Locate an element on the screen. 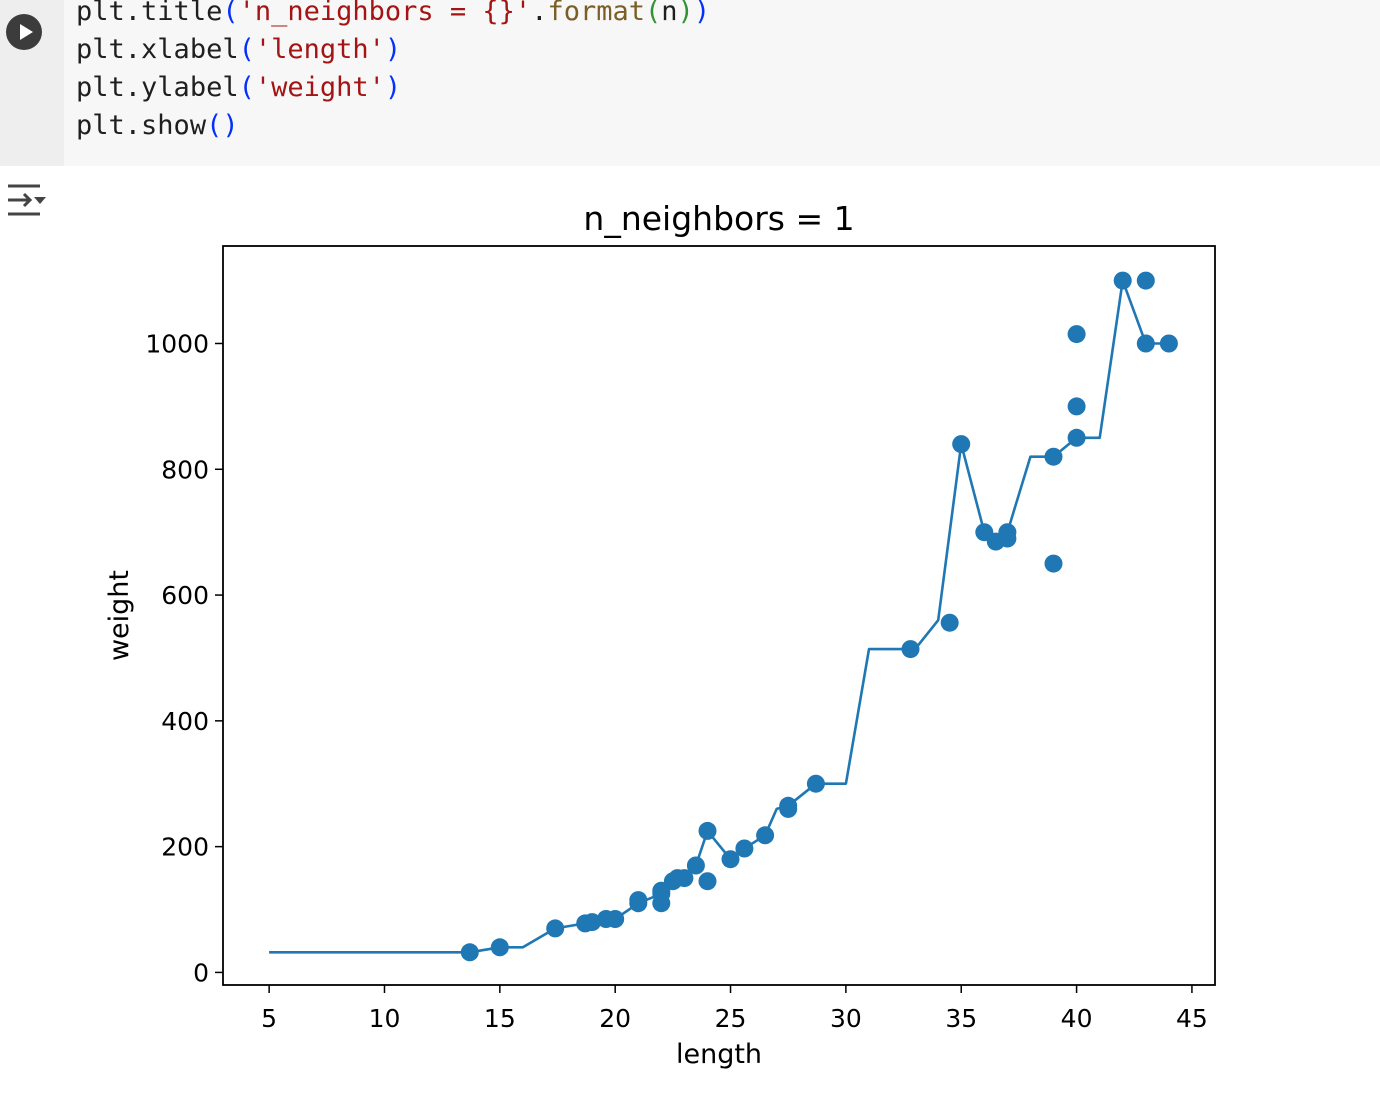 This screenshot has width=1380, height=1094. output-toggle-button is located at coordinates (25, 200).